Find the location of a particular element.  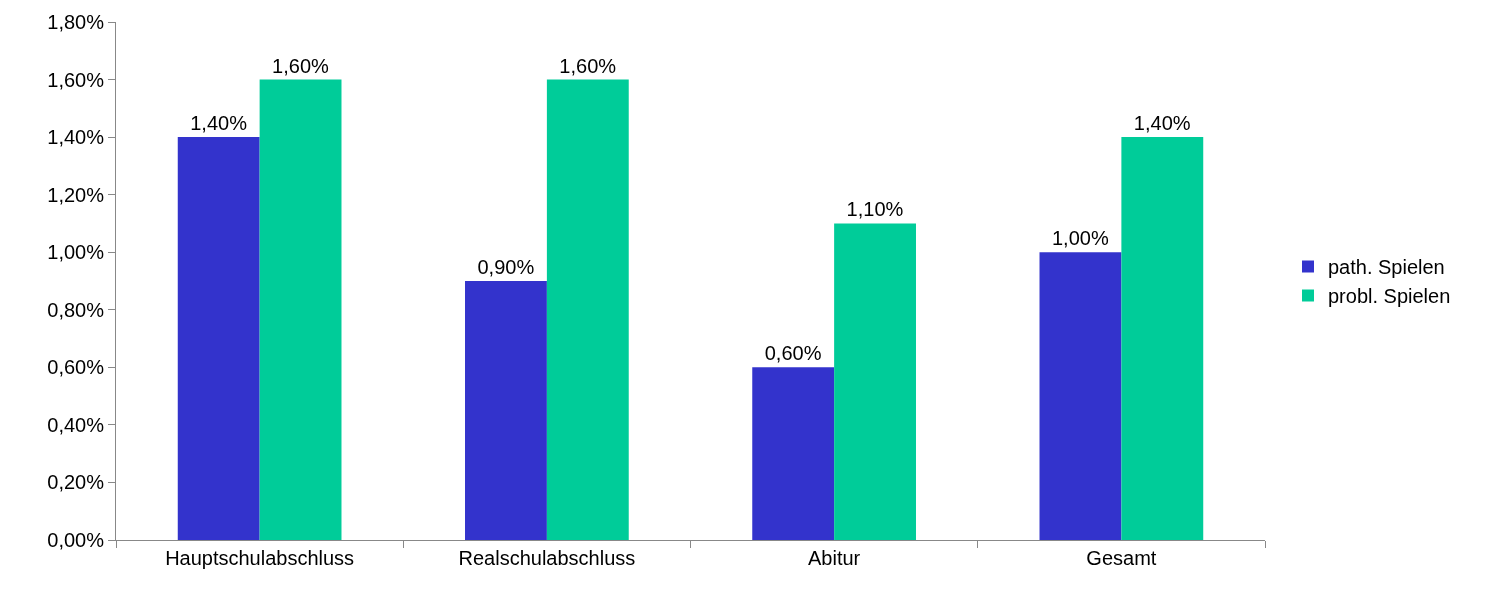

x-tick-label: Abitur is located at coordinates (834, 558).